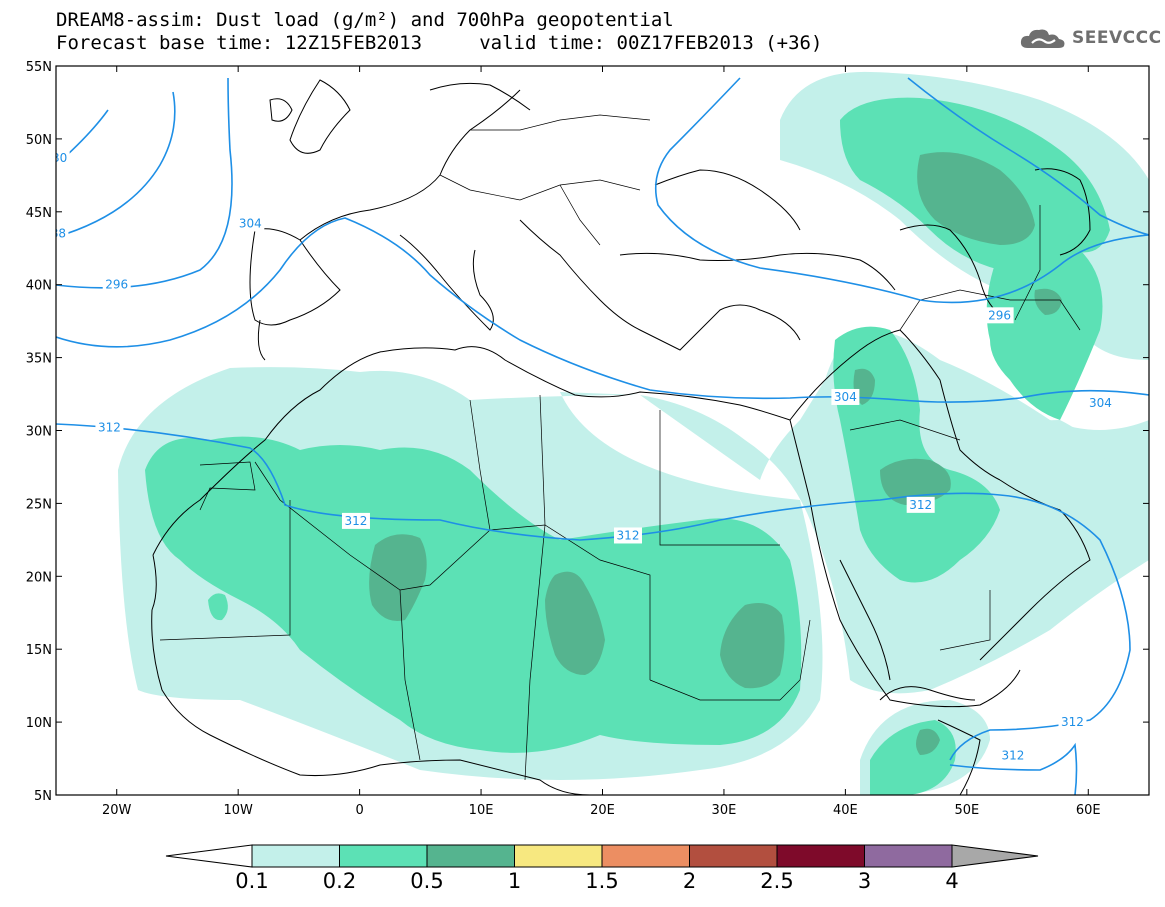 The height and width of the screenshot is (907, 1165). What do you see at coordinates (724, 810) in the screenshot?
I see `lon-tick-label: 30E` at bounding box center [724, 810].